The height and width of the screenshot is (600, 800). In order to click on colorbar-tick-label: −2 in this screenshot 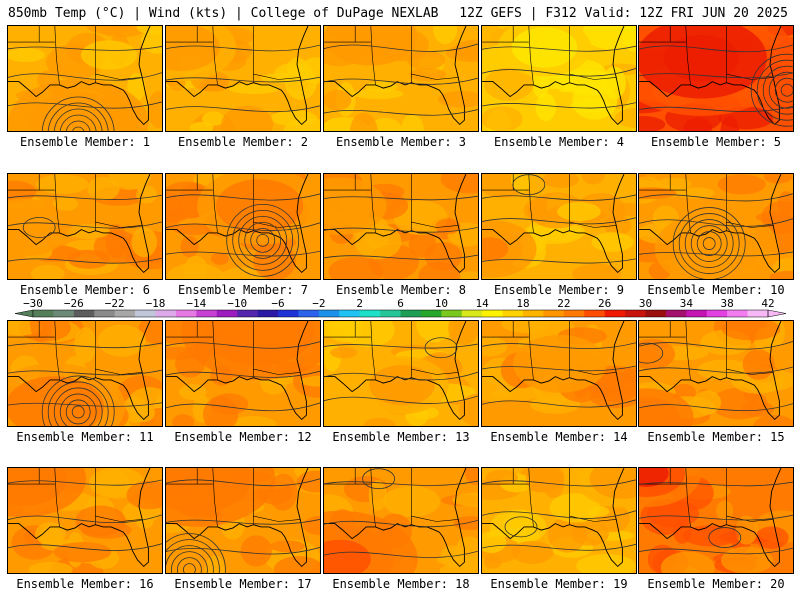, I will do `click(318, 303)`.